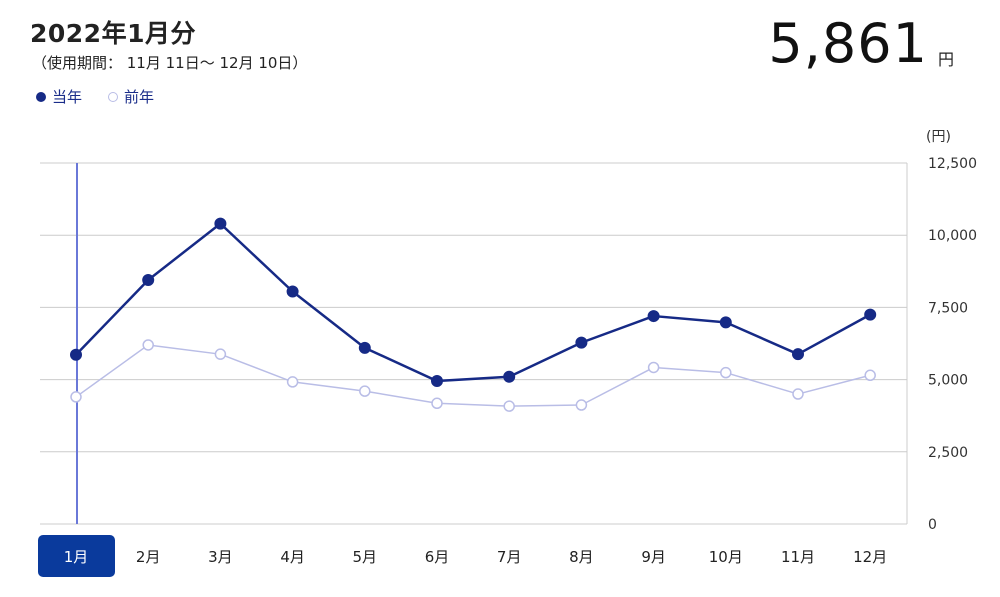  What do you see at coordinates (948, 381) in the screenshot?
I see `y-tick-label-5000: 5,000` at bounding box center [948, 381].